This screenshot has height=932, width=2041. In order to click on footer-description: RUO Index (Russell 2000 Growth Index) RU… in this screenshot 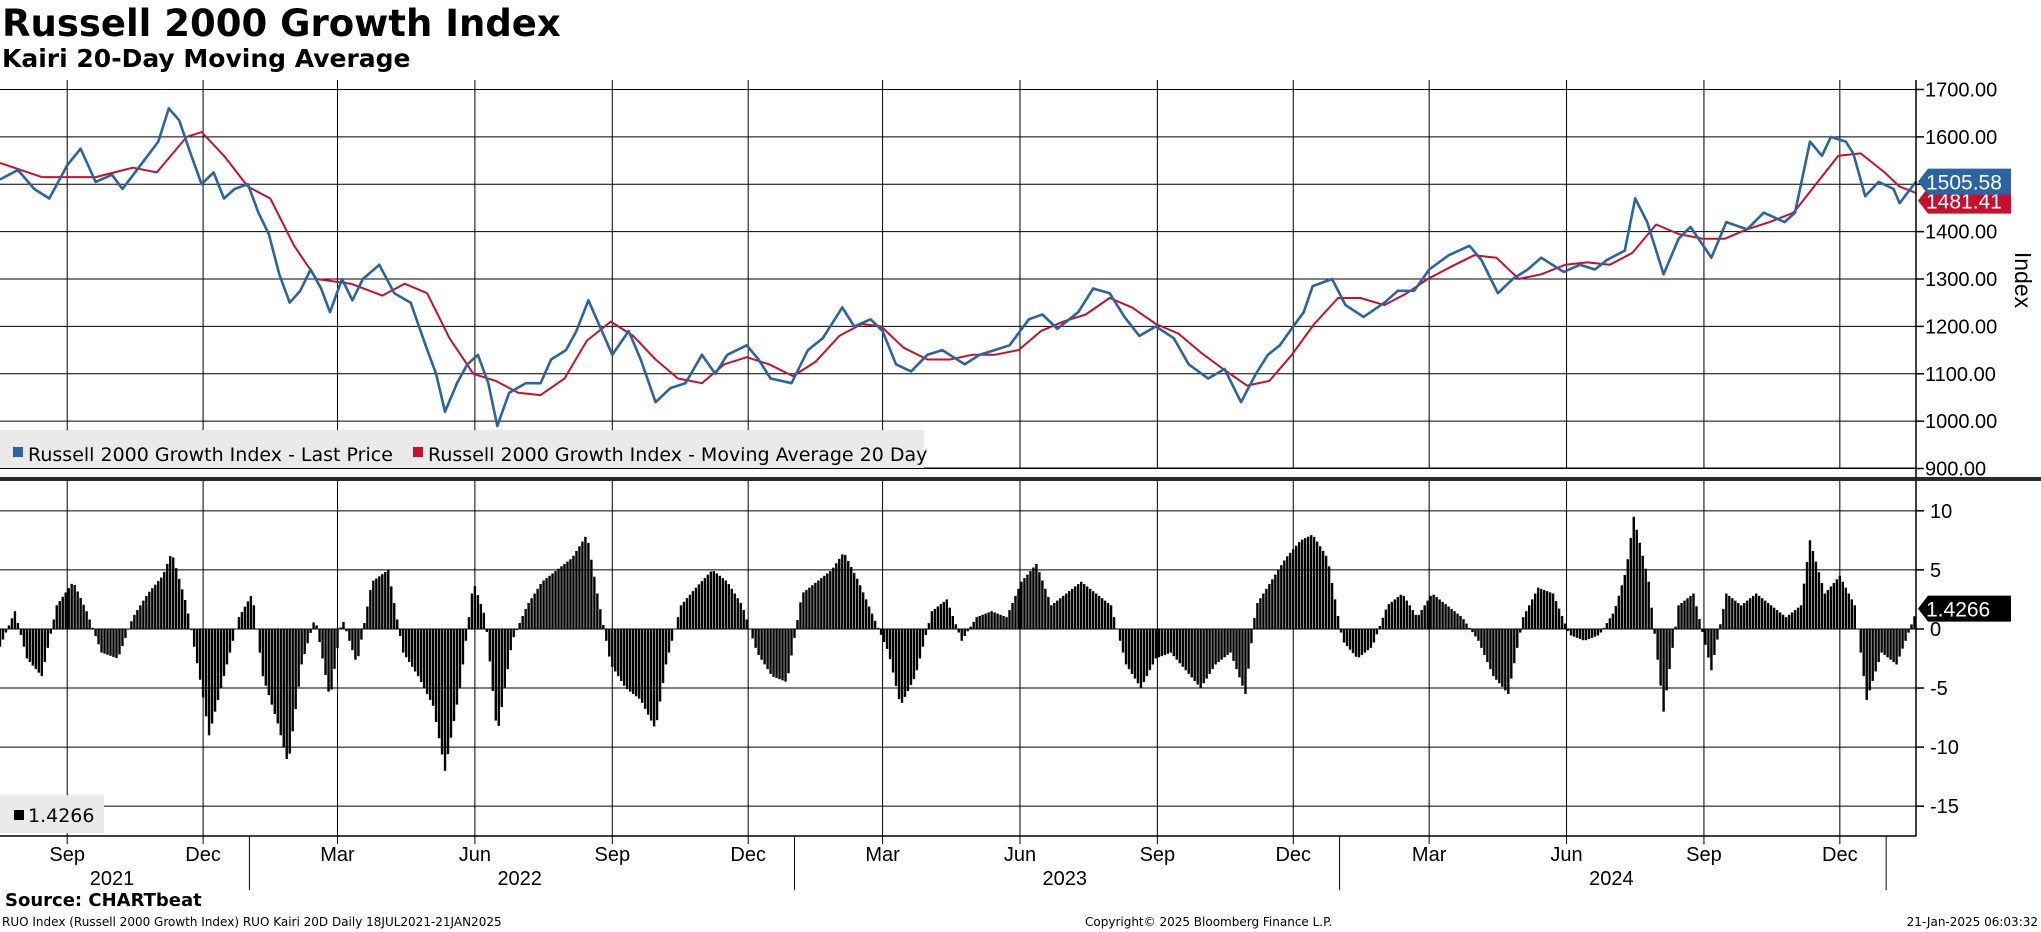, I will do `click(252, 922)`.